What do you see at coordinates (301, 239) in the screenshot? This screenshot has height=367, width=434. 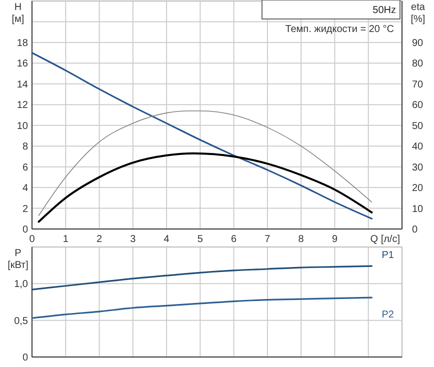 I see `x-tick-label: 8` at bounding box center [301, 239].